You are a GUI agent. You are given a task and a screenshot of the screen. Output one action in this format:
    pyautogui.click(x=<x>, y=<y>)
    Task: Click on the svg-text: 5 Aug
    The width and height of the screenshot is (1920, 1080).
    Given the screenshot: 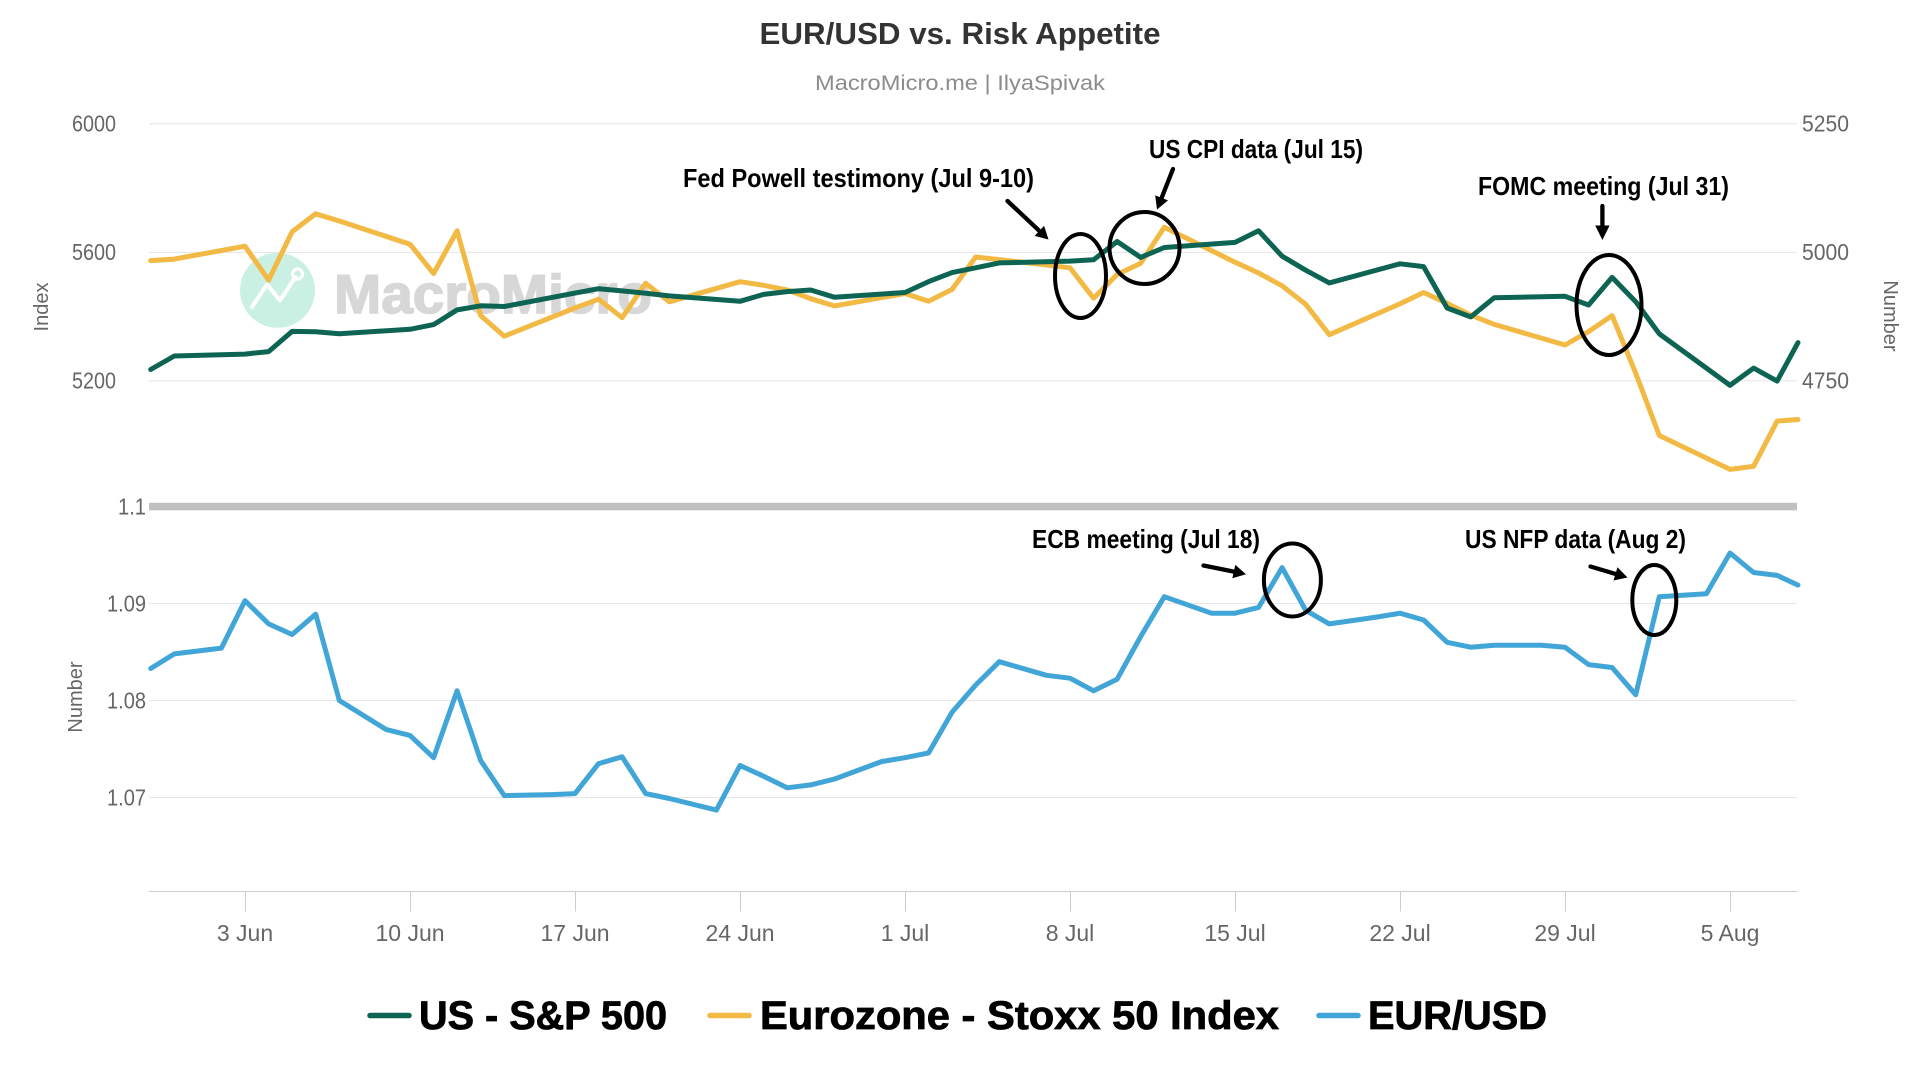 What is the action you would take?
    pyautogui.click(x=1730, y=933)
    